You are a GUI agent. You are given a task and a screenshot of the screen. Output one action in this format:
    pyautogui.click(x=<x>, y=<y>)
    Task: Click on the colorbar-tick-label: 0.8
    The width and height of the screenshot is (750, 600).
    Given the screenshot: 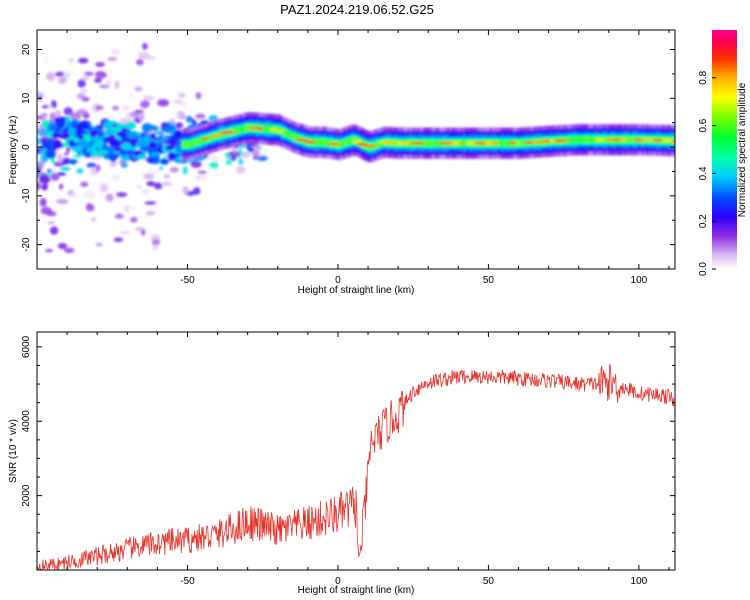 What is the action you would take?
    pyautogui.click(x=703, y=77)
    